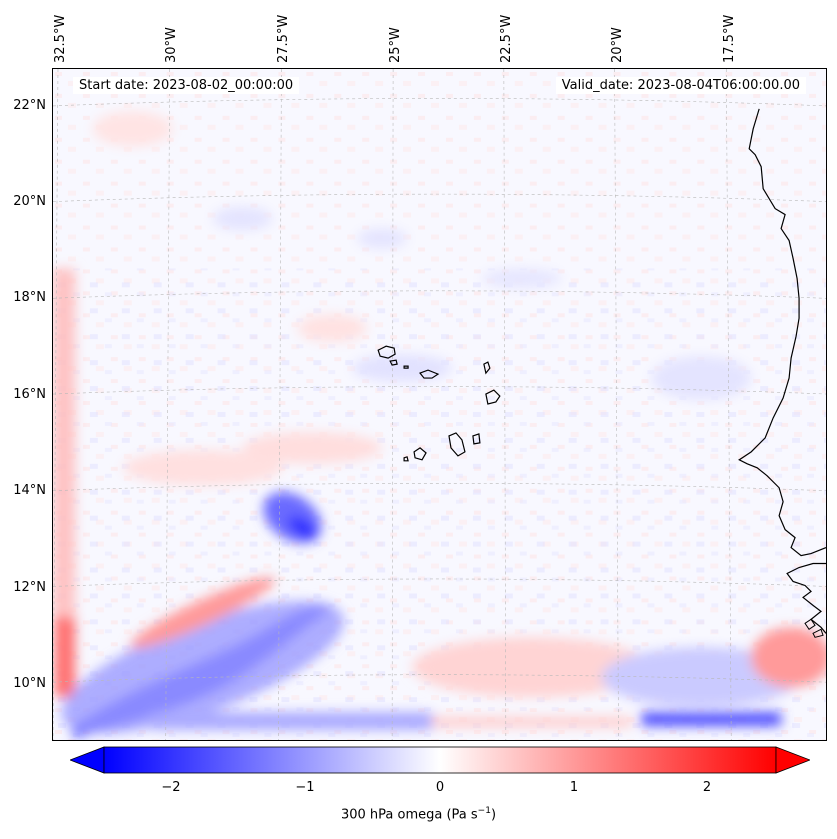 This screenshot has width=837, height=839. What do you see at coordinates (29, 201) in the screenshot?
I see `lat-label-20n: 20°N` at bounding box center [29, 201].